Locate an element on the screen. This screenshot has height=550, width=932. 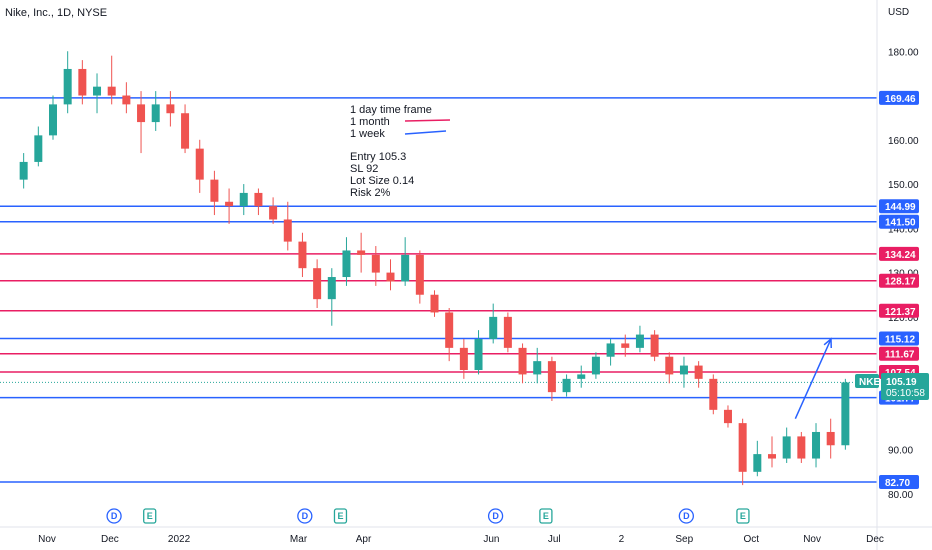
symbol-ticker: NKE 105.19 05:10:58 is located at coordinates (892, 386).